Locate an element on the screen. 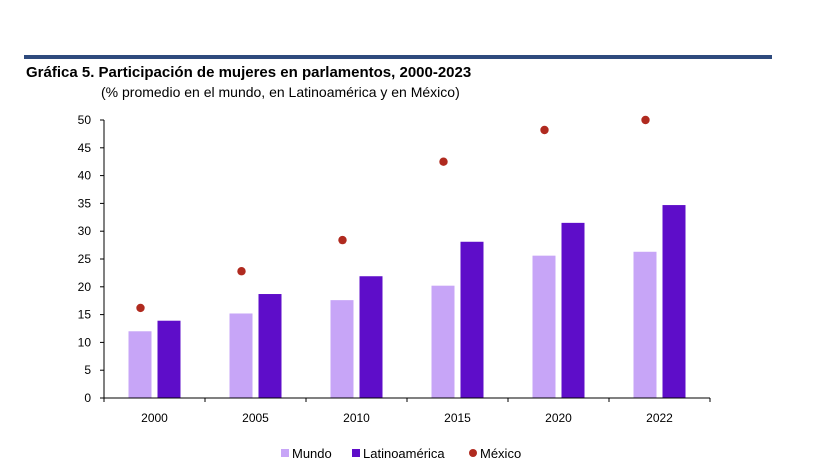 The width and height of the screenshot is (824, 476). y-tick-label: 0 is located at coordinates (87, 398).